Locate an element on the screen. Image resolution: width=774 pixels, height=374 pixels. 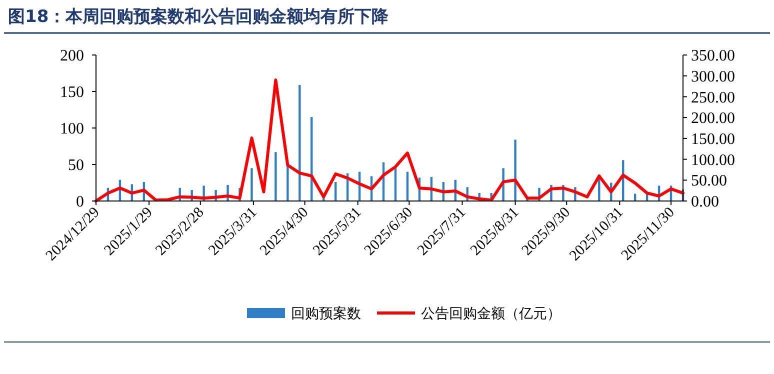
y2-tick-label: 350.00 is located at coordinates (713, 56).